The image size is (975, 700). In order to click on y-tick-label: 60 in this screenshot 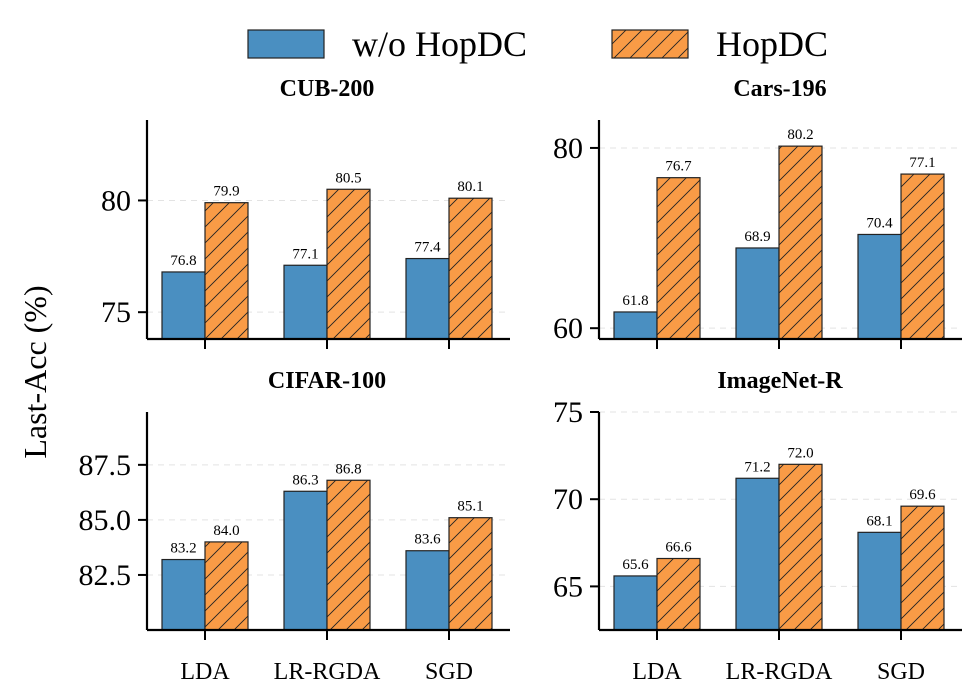, I will do `click(568, 328)`.